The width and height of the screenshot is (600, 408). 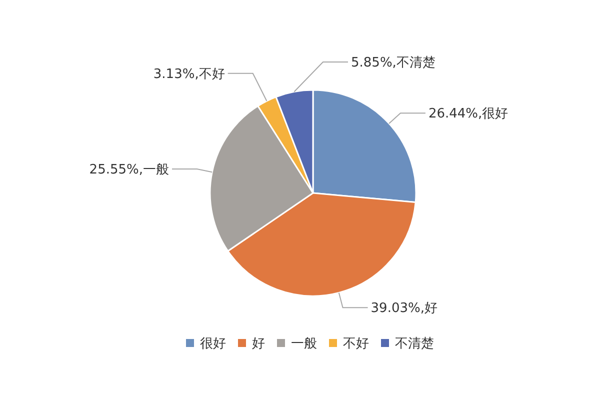 I want to click on data-label: 39.03%,好, so click(x=404, y=308).